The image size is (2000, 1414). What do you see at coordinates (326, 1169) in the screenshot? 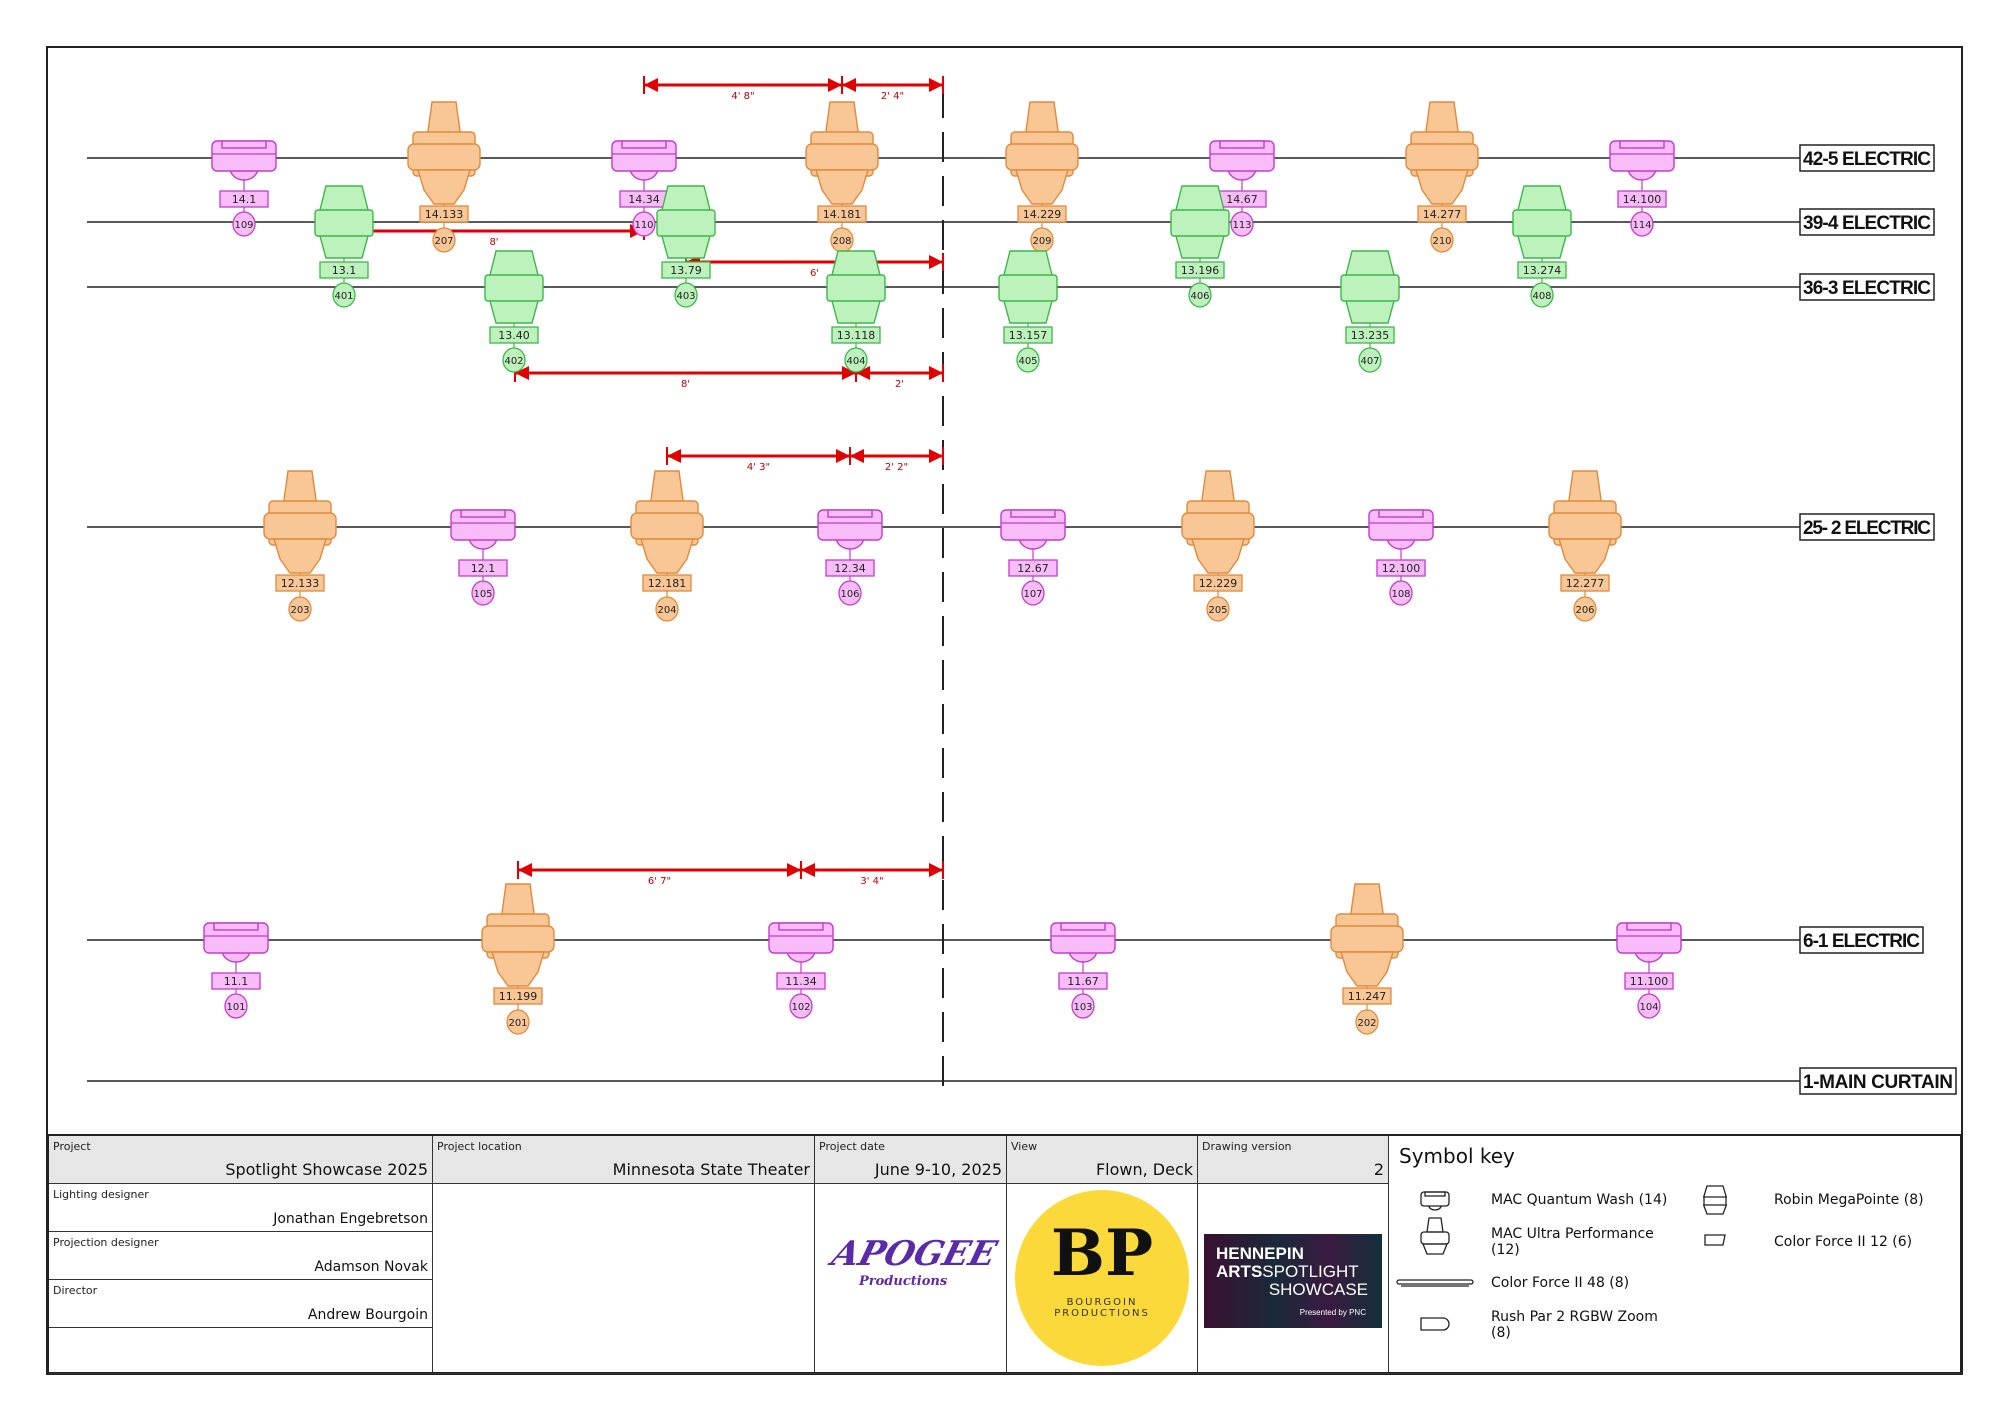
I see `project-value: Spotlight Showcase 2025` at bounding box center [326, 1169].